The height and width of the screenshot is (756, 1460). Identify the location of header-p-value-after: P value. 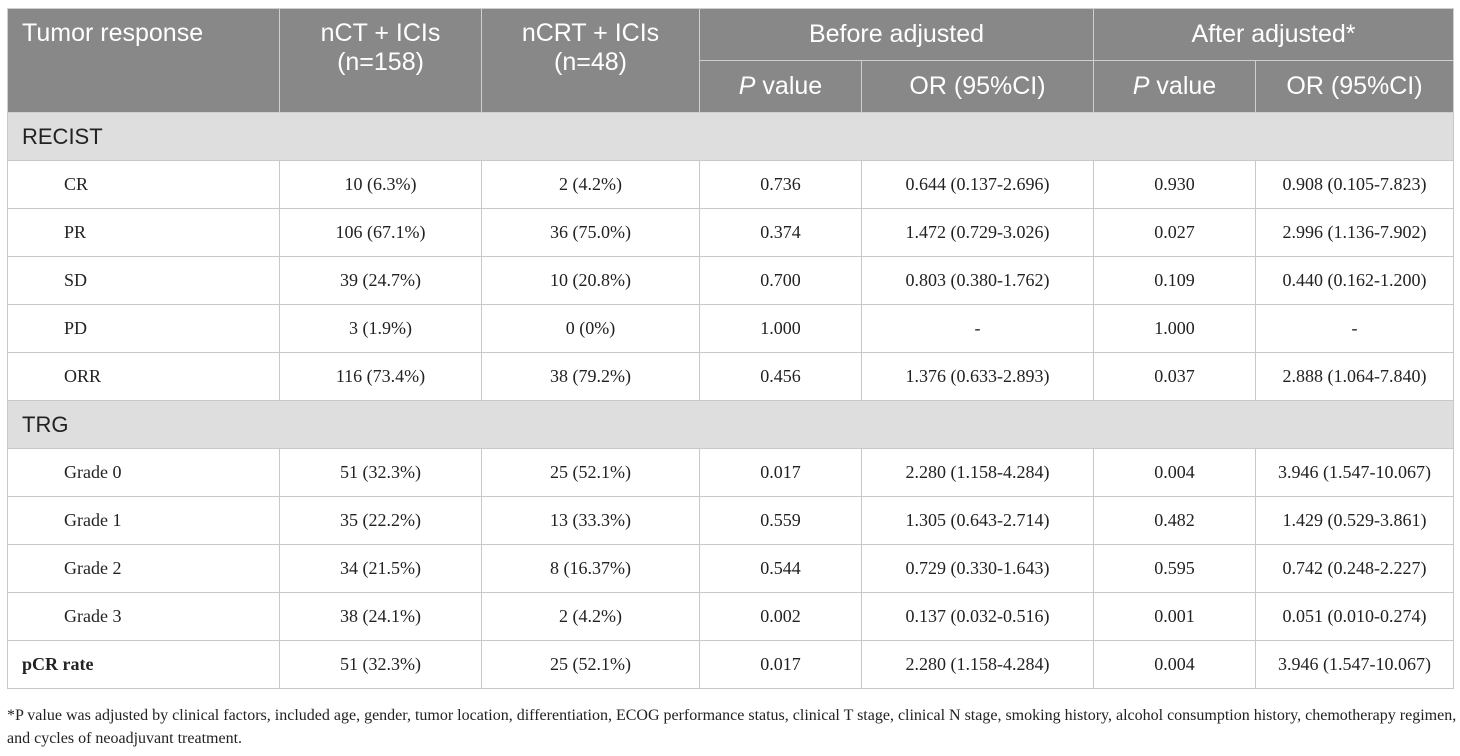
(1174, 86).